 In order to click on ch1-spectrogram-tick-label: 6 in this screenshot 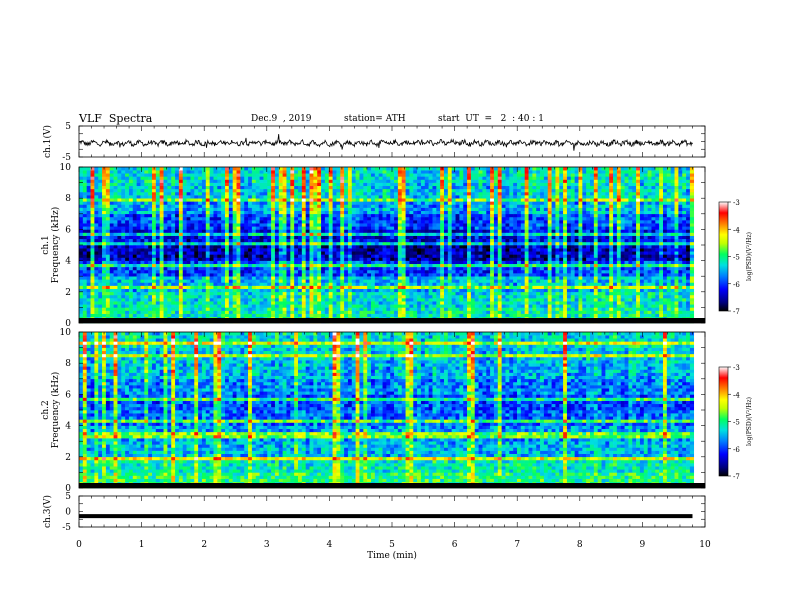, I will do `click(68, 230)`.